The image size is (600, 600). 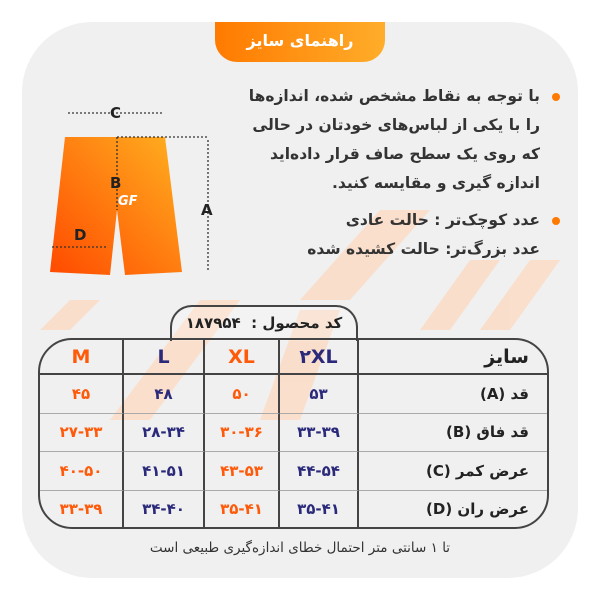 What do you see at coordinates (242, 394) in the screenshot?
I see `cell: ۵۰` at bounding box center [242, 394].